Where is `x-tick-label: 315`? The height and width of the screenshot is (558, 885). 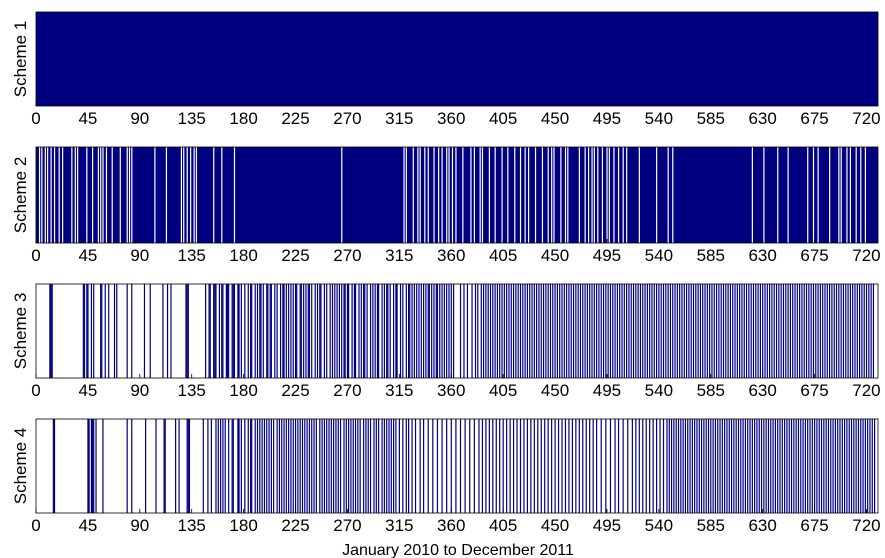
x-tick-label: 315 is located at coordinates (399, 255).